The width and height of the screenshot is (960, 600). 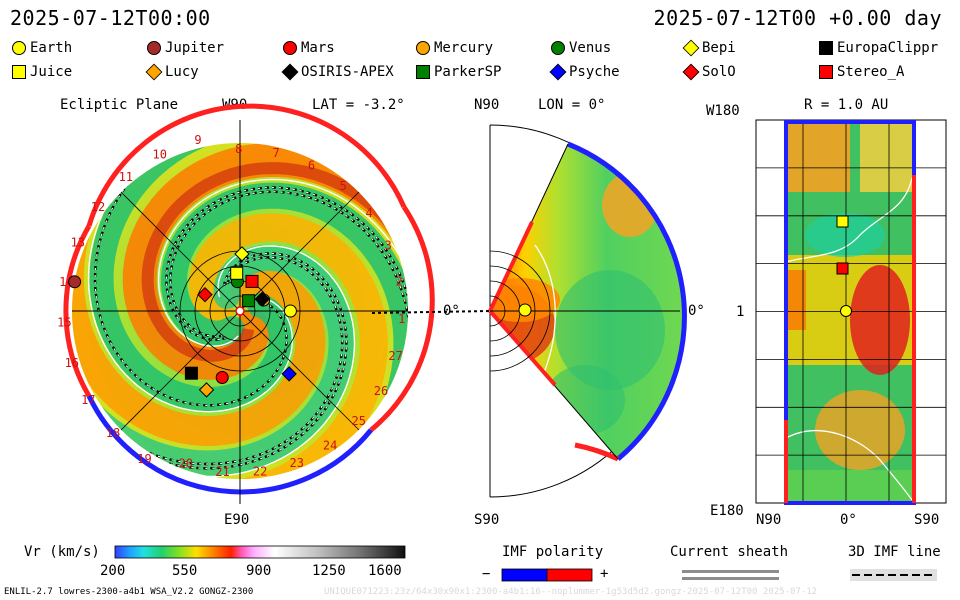 I want to click on legend-label: Juice, so click(x=51, y=72).